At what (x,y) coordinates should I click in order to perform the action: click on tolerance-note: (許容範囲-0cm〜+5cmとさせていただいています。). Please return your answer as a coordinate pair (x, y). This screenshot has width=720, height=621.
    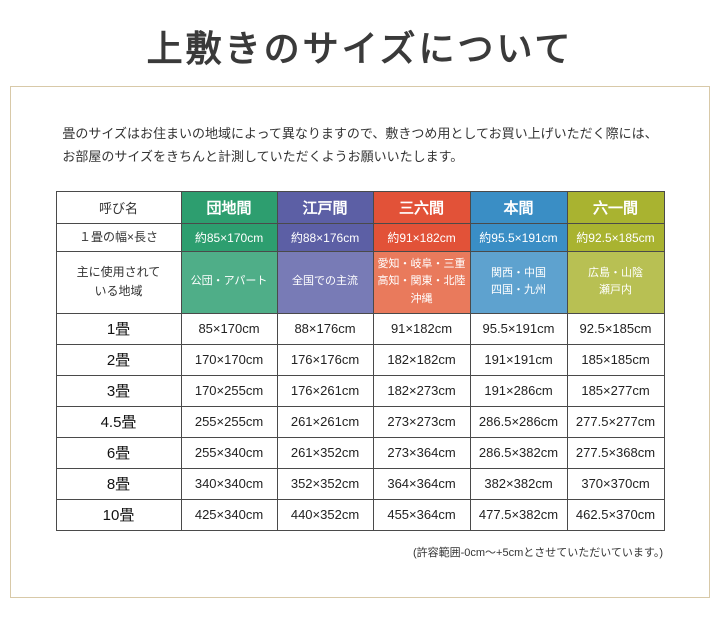
    Looking at the image, I should click on (537, 552).